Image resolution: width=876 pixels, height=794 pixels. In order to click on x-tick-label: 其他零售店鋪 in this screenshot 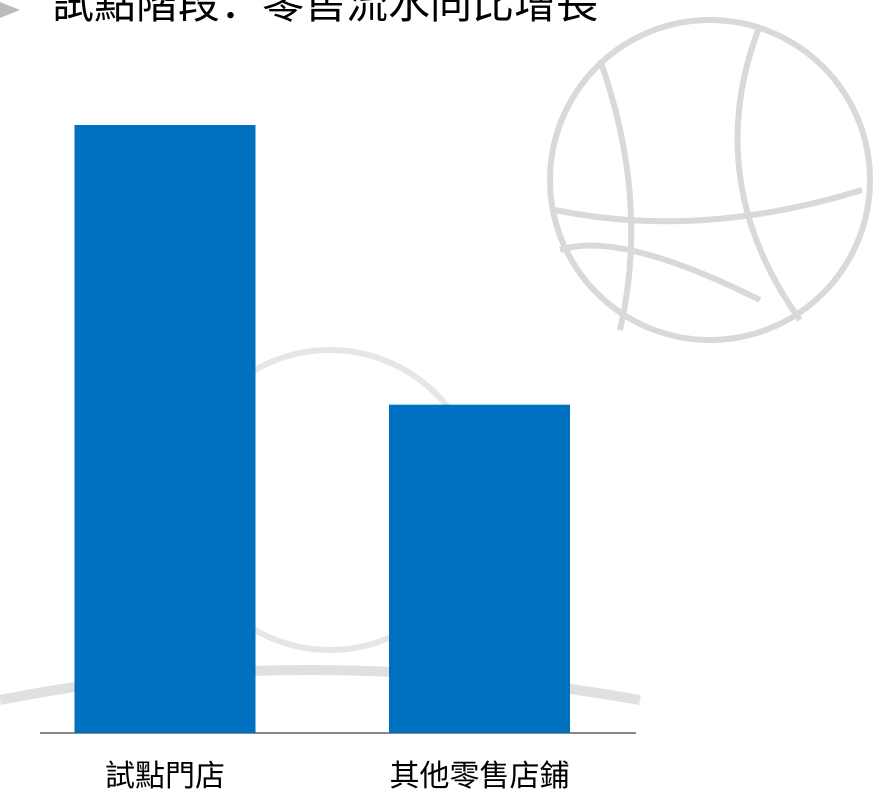, I will do `click(480, 776)`.